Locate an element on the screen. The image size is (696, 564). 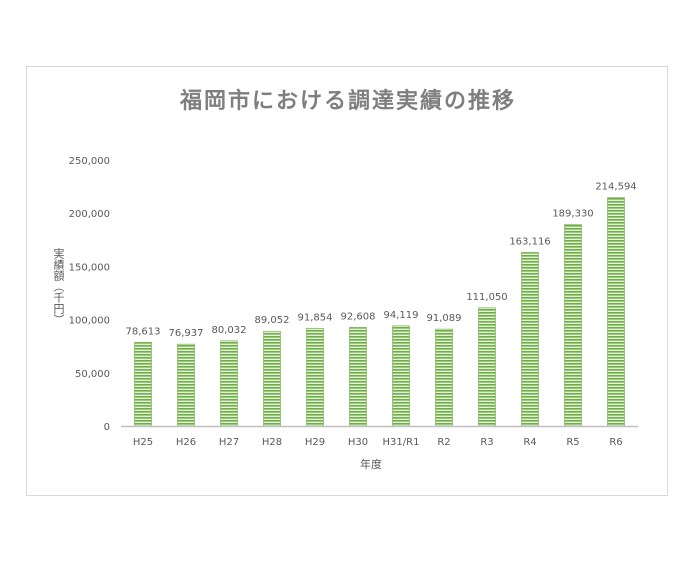
x-tick-label: H27 is located at coordinates (229, 442).